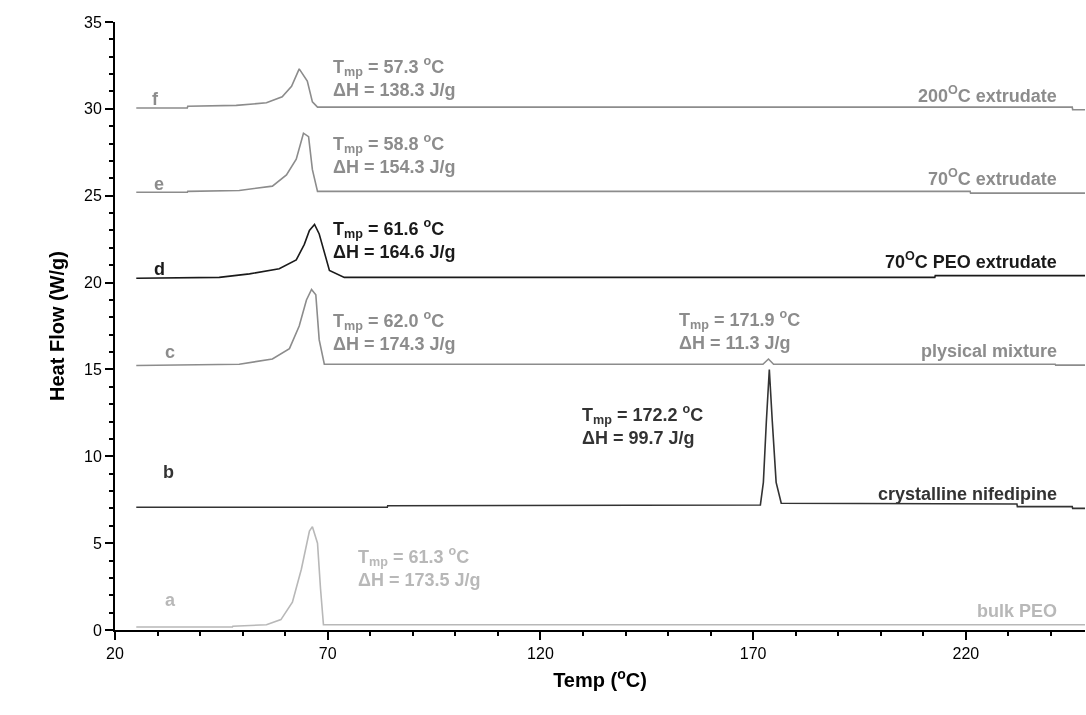 The height and width of the screenshot is (715, 1086). Describe the element at coordinates (394, 239) in the screenshot. I see `annotation: T$_{mp}$ = 61.6 $^{o}$C ΔH = 164.6 J/g` at that location.